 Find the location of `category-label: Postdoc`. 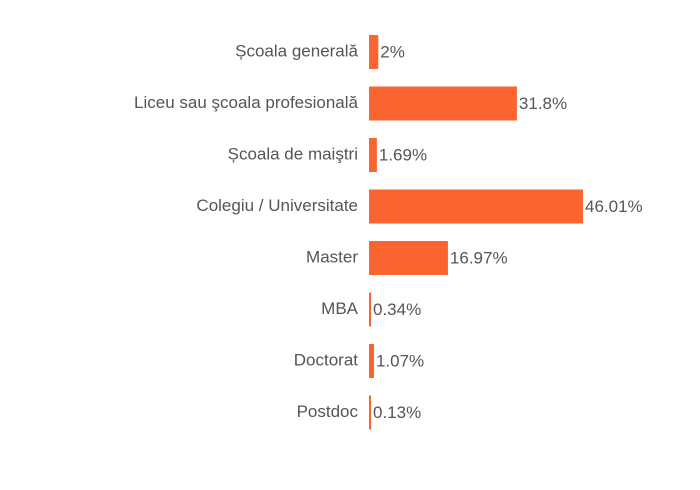

category-label: Postdoc is located at coordinates (328, 411).